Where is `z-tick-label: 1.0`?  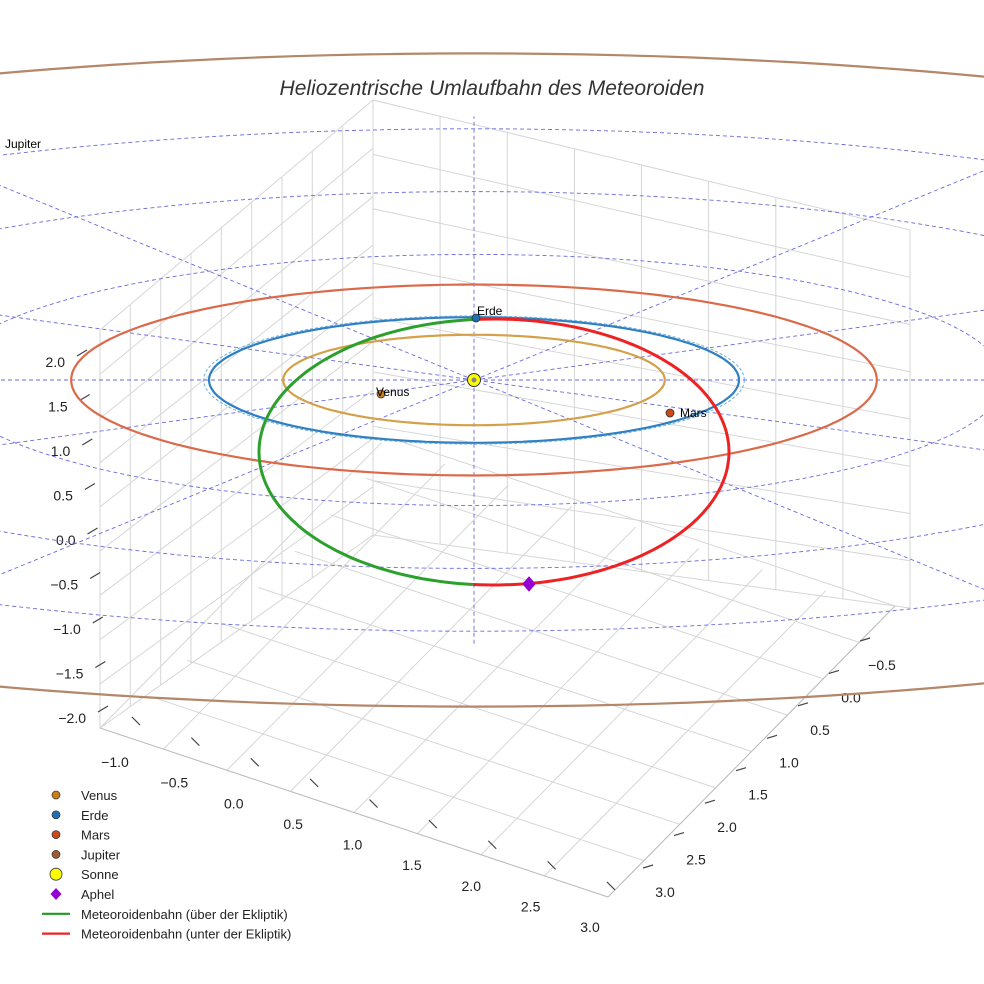
z-tick-label: 1.0 is located at coordinates (61, 451).